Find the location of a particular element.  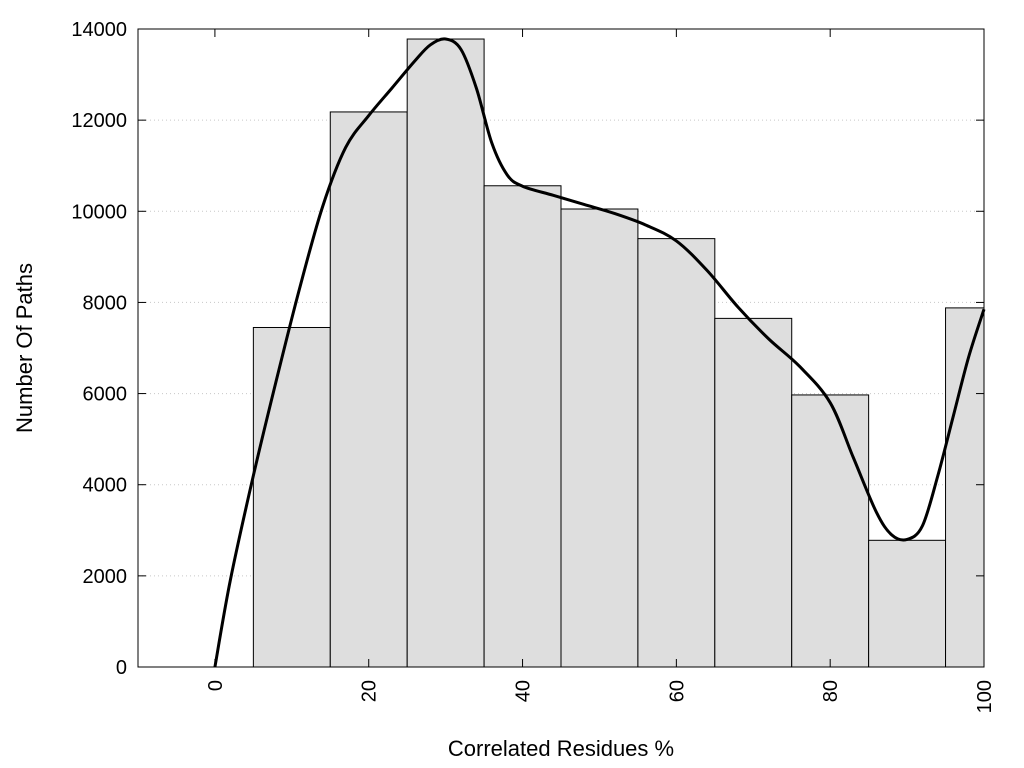

y-tick-label: 2000 is located at coordinates (105, 577).